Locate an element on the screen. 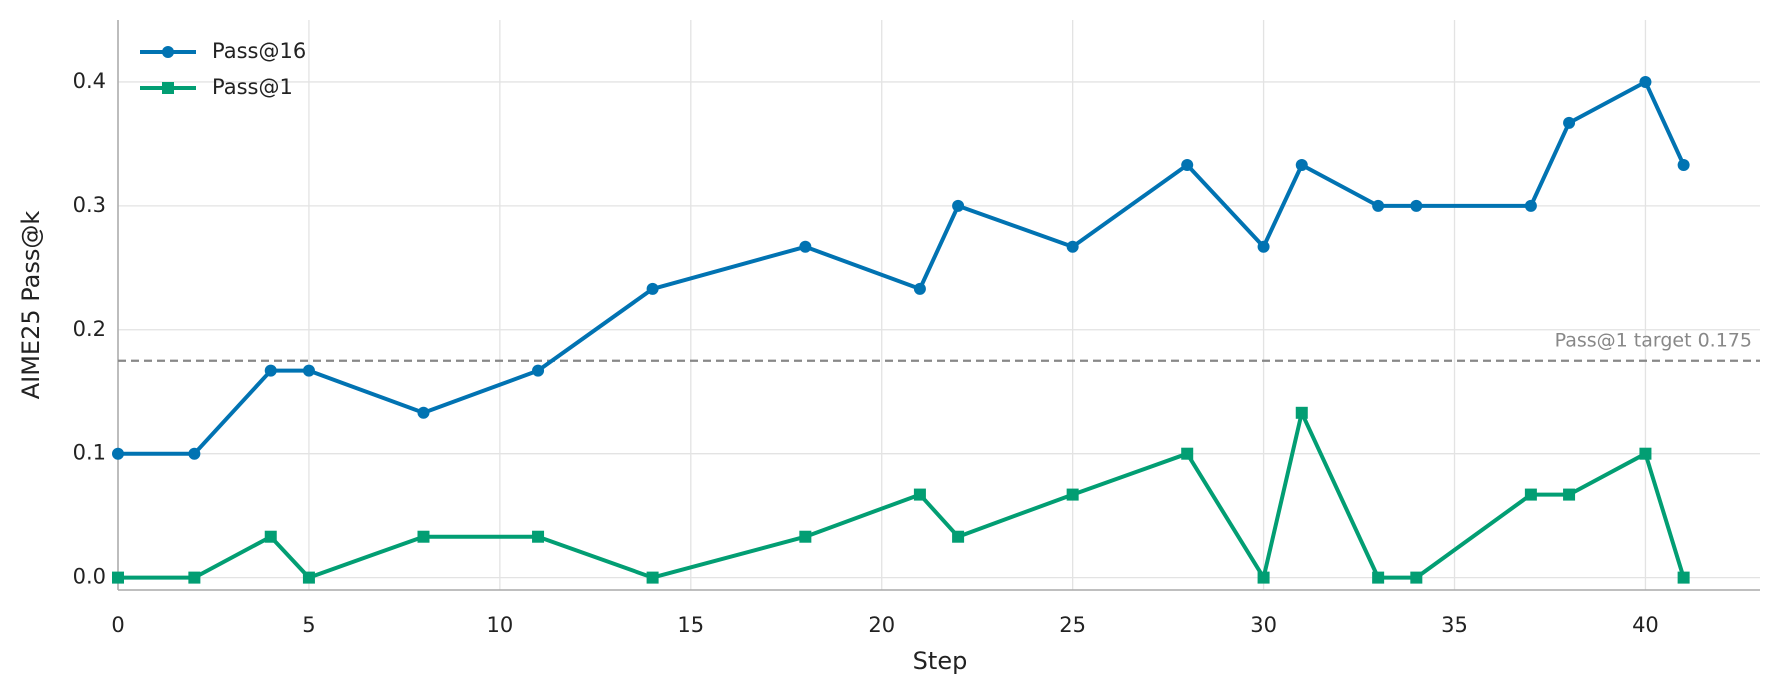 The image size is (1779, 697). x-tick-label: 35 is located at coordinates (1454, 625).